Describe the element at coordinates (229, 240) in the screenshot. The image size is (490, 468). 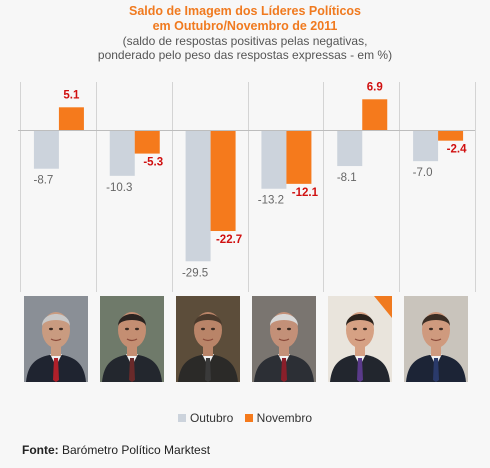
I see `data-label-novembro-3: -22.7` at that location.